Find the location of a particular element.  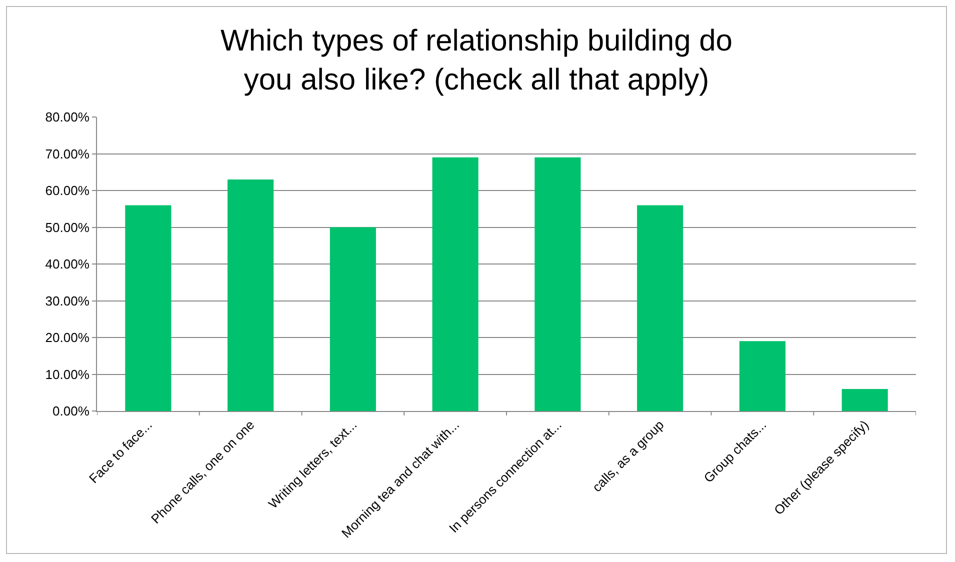

y-tick-label: 10.00% is located at coordinates (67, 374).